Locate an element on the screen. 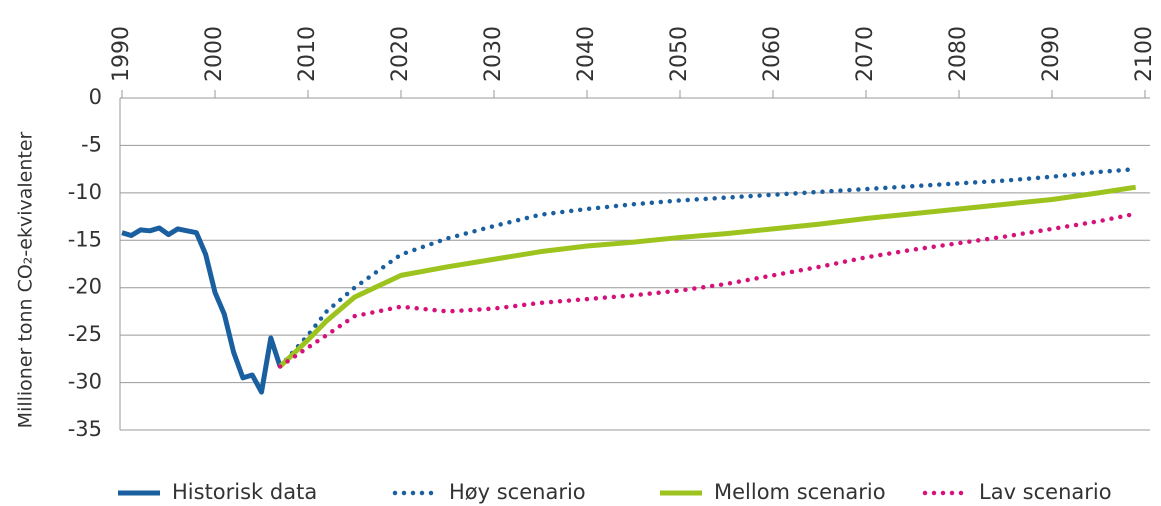  x-tick-label: 2080 is located at coordinates (958, 54).